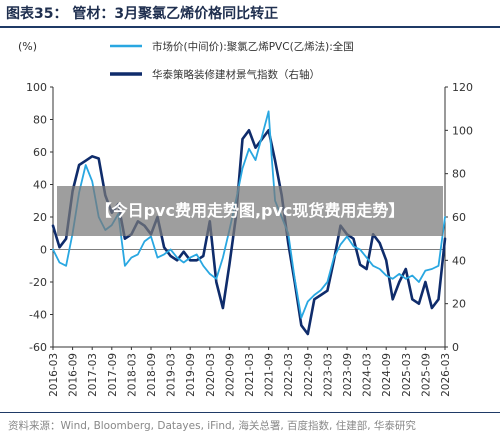 This screenshot has height=442, width=500. I want to click on x-tick-label: 2019-03, so click(172, 375).